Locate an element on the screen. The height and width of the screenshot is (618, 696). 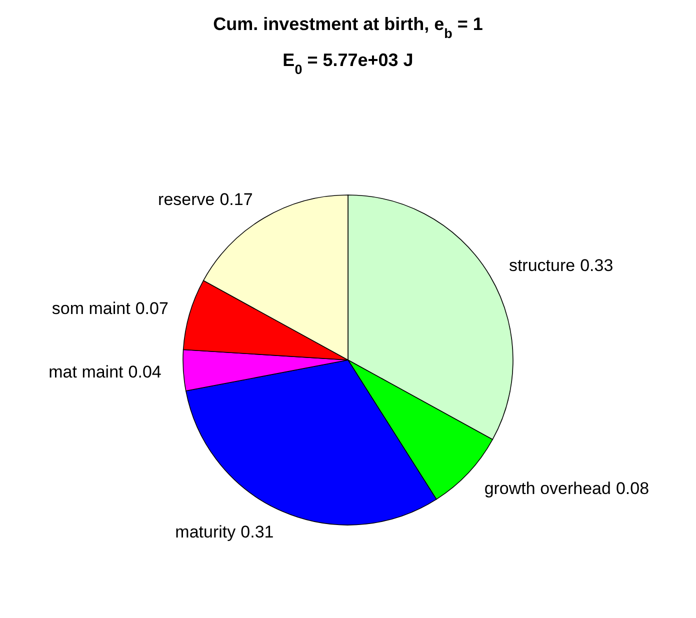
chart-subtitle: E$_{0}$ = 5.77e+03 J is located at coordinates (348, 63).